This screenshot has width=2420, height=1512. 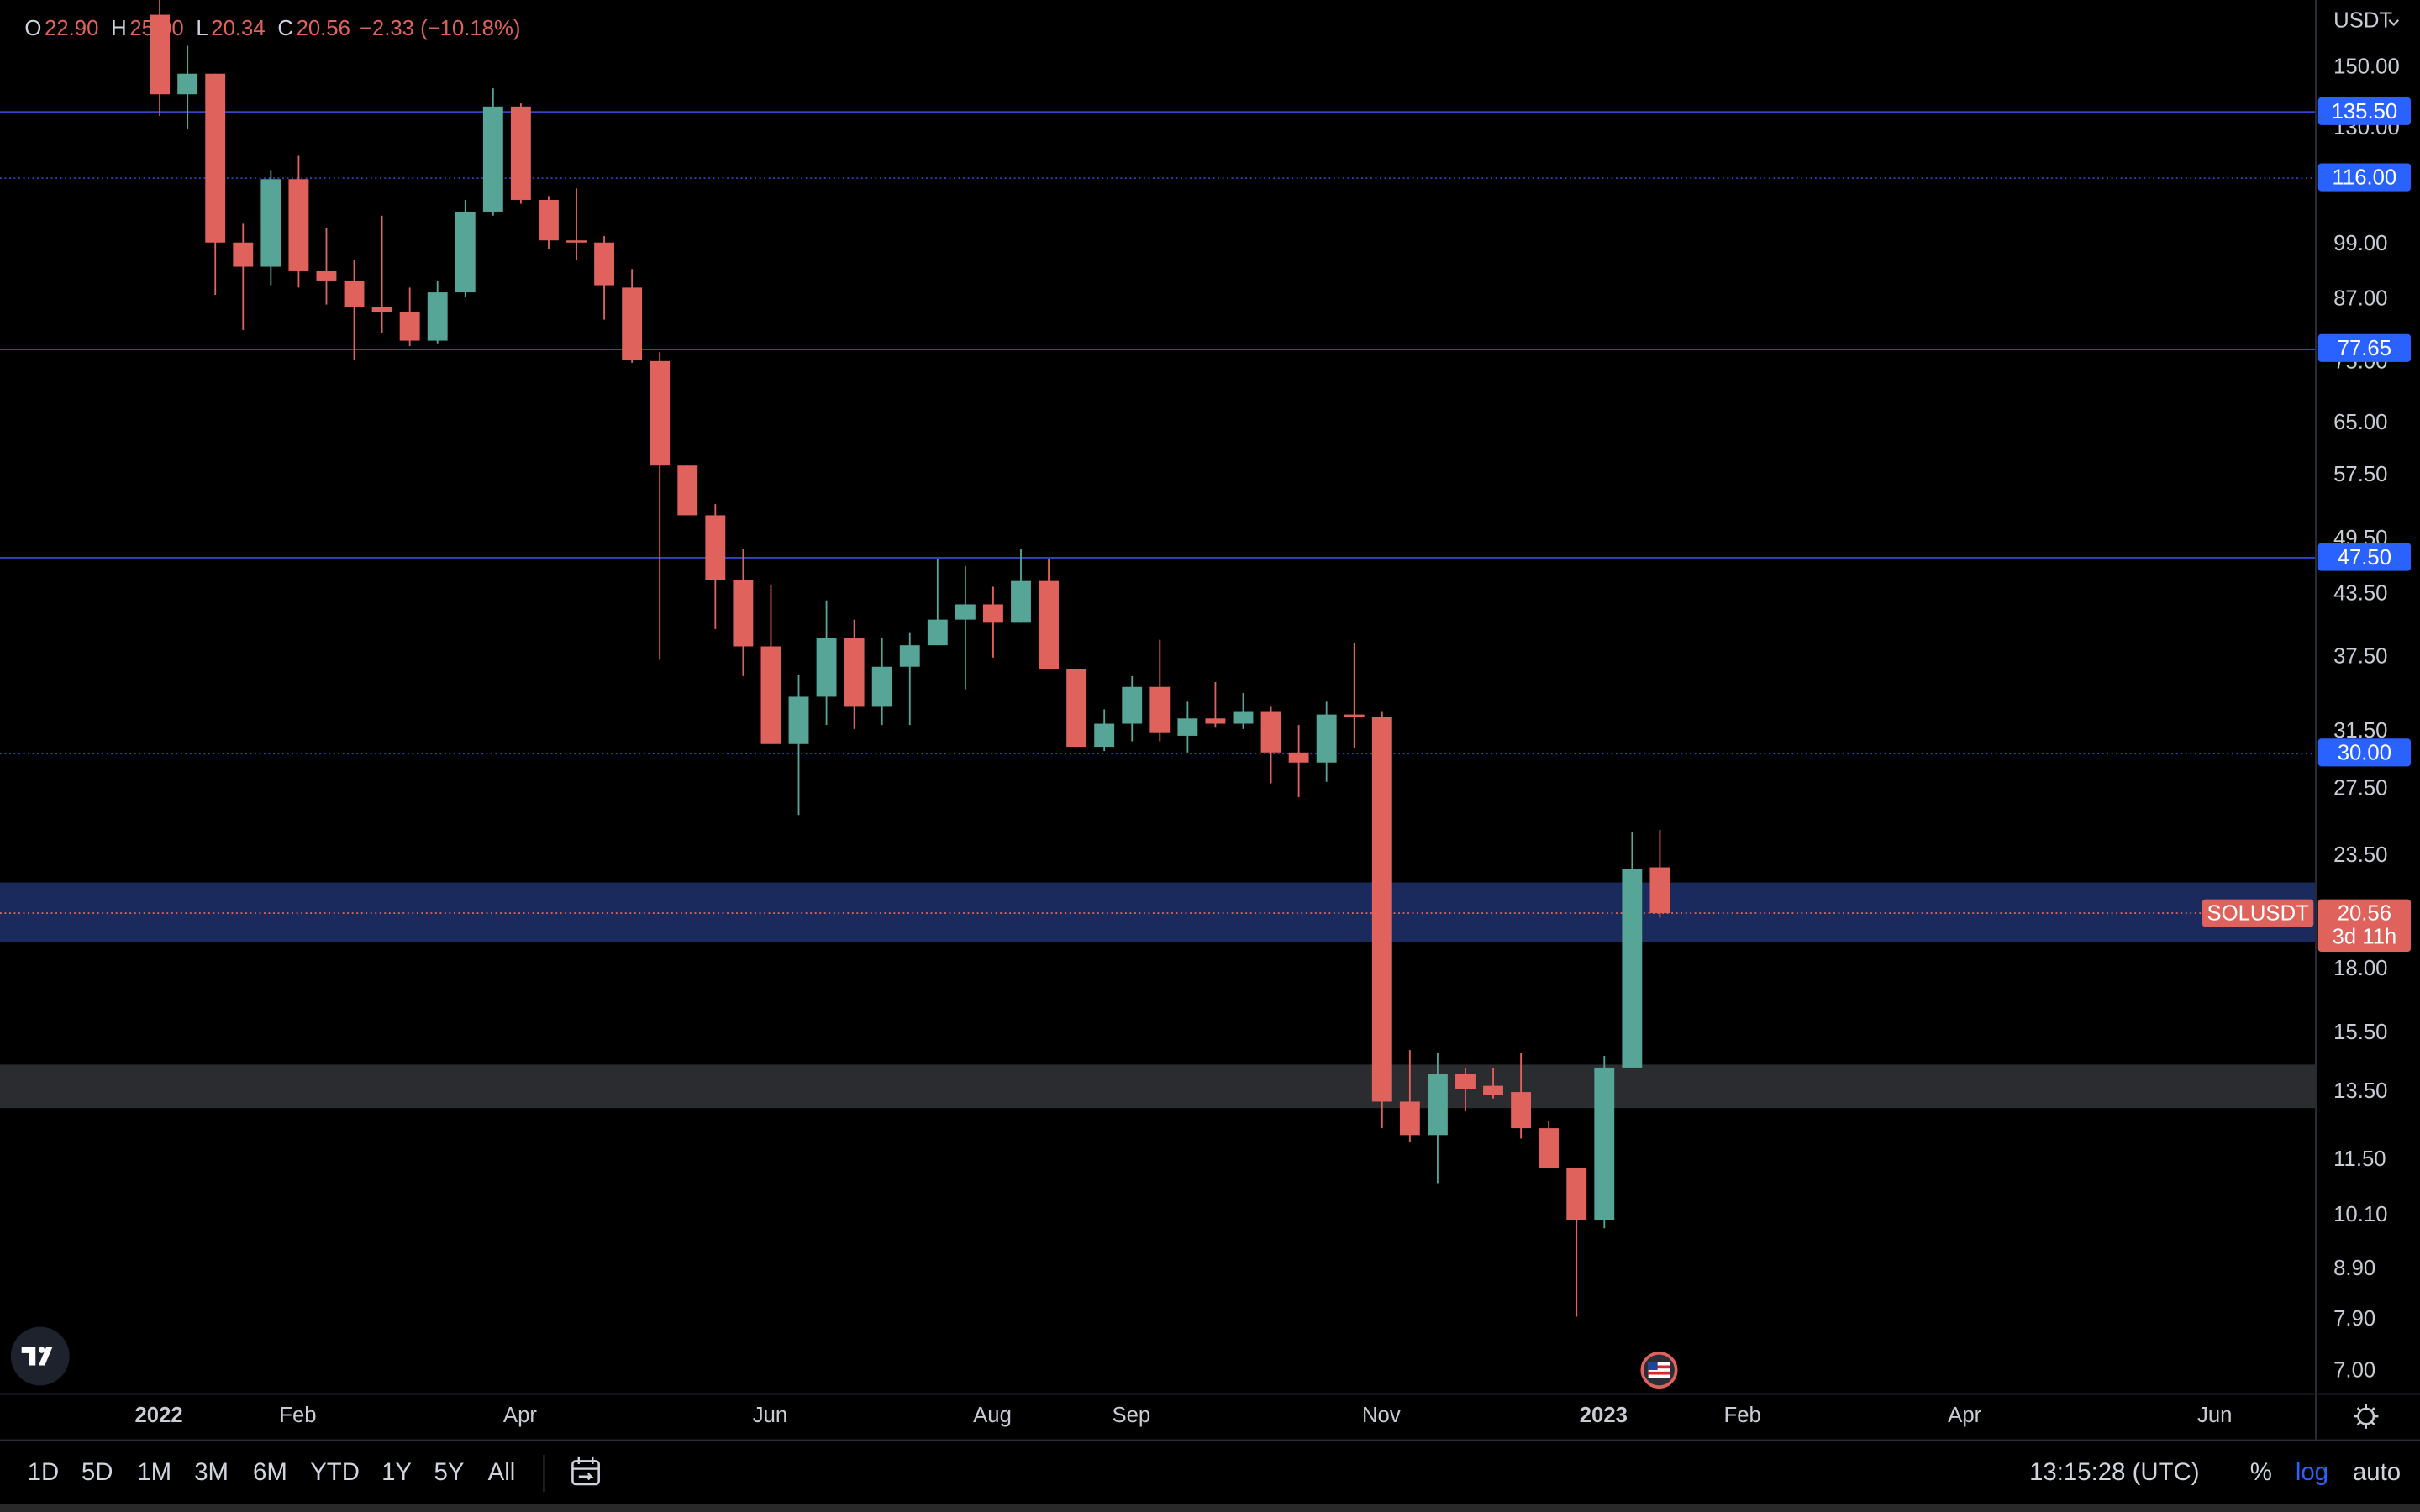 I want to click on currency-caret, so click(x=2394, y=22).